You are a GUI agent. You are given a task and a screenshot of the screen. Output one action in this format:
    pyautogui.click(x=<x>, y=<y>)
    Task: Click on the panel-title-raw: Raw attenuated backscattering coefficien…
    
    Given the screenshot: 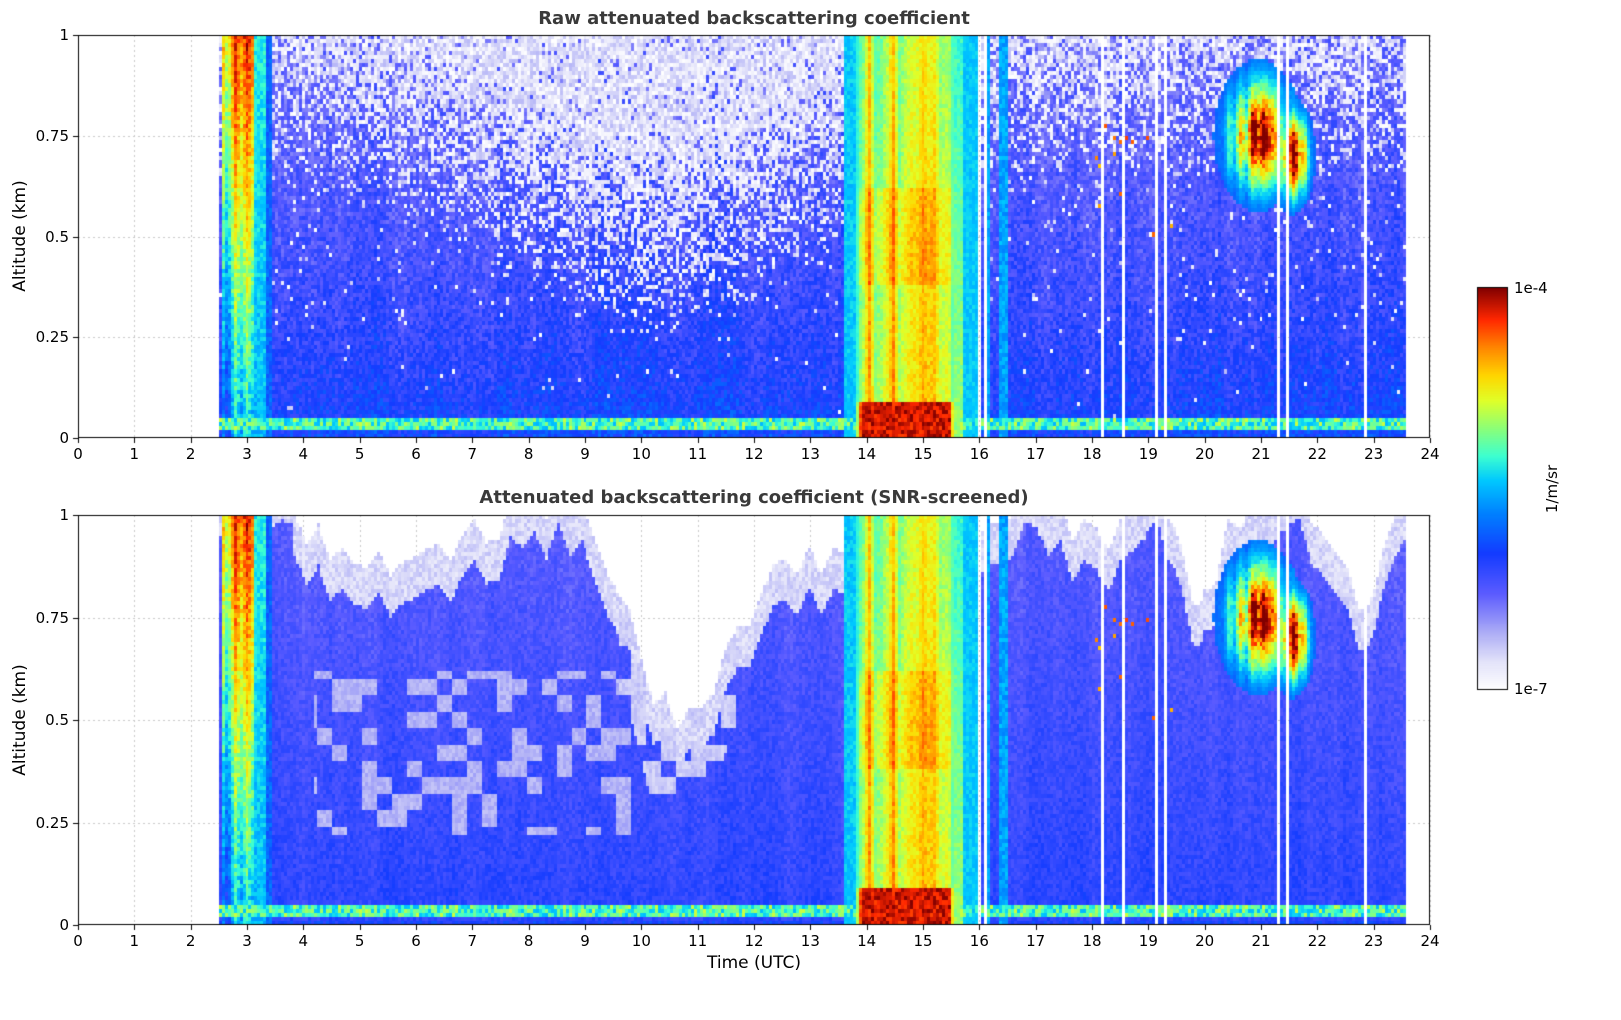 What is the action you would take?
    pyautogui.click(x=754, y=18)
    